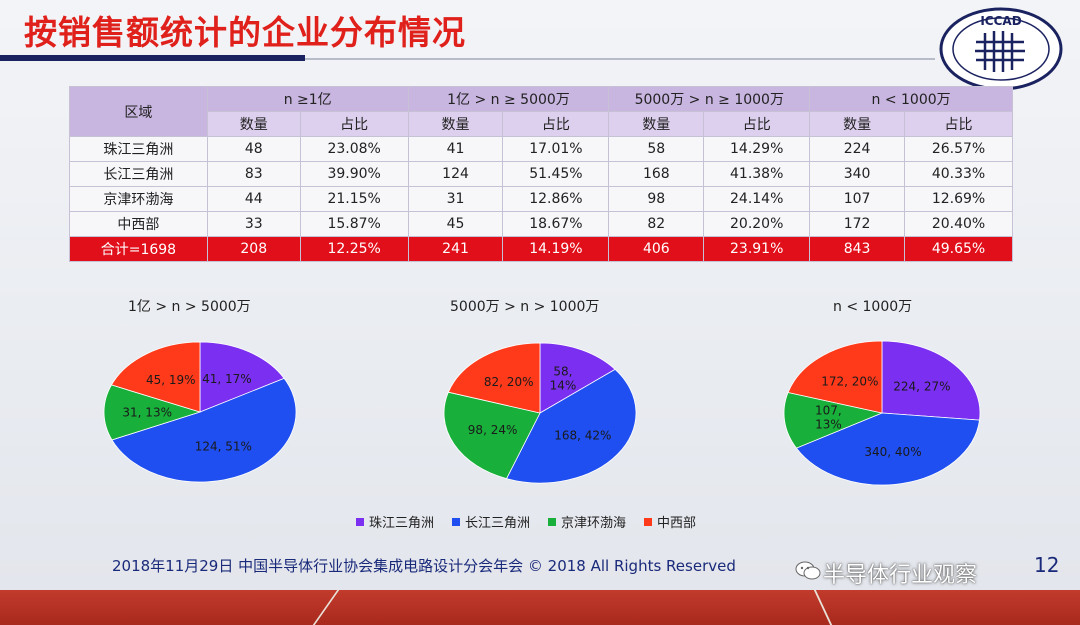 The width and height of the screenshot is (1080, 625). What do you see at coordinates (354, 224) in the screenshot?
I see `table-cell: 15.87%` at bounding box center [354, 224].